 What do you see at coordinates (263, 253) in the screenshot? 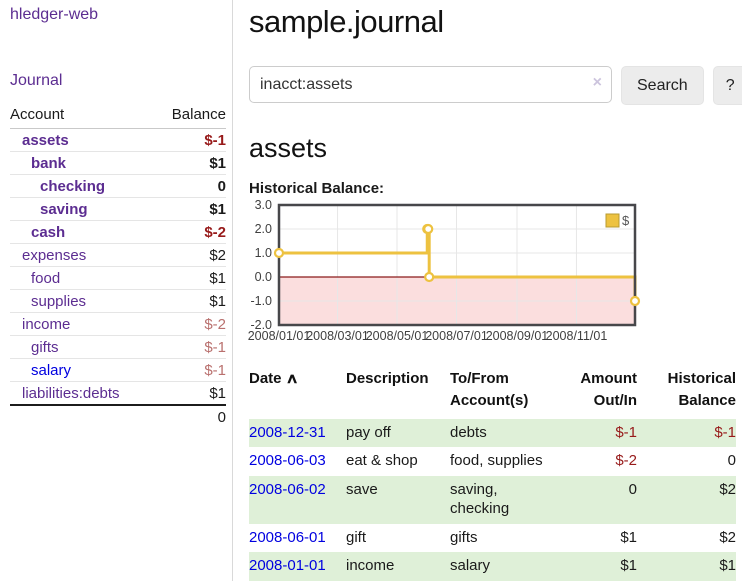
I see `svg-text: 1.0` at bounding box center [263, 253].